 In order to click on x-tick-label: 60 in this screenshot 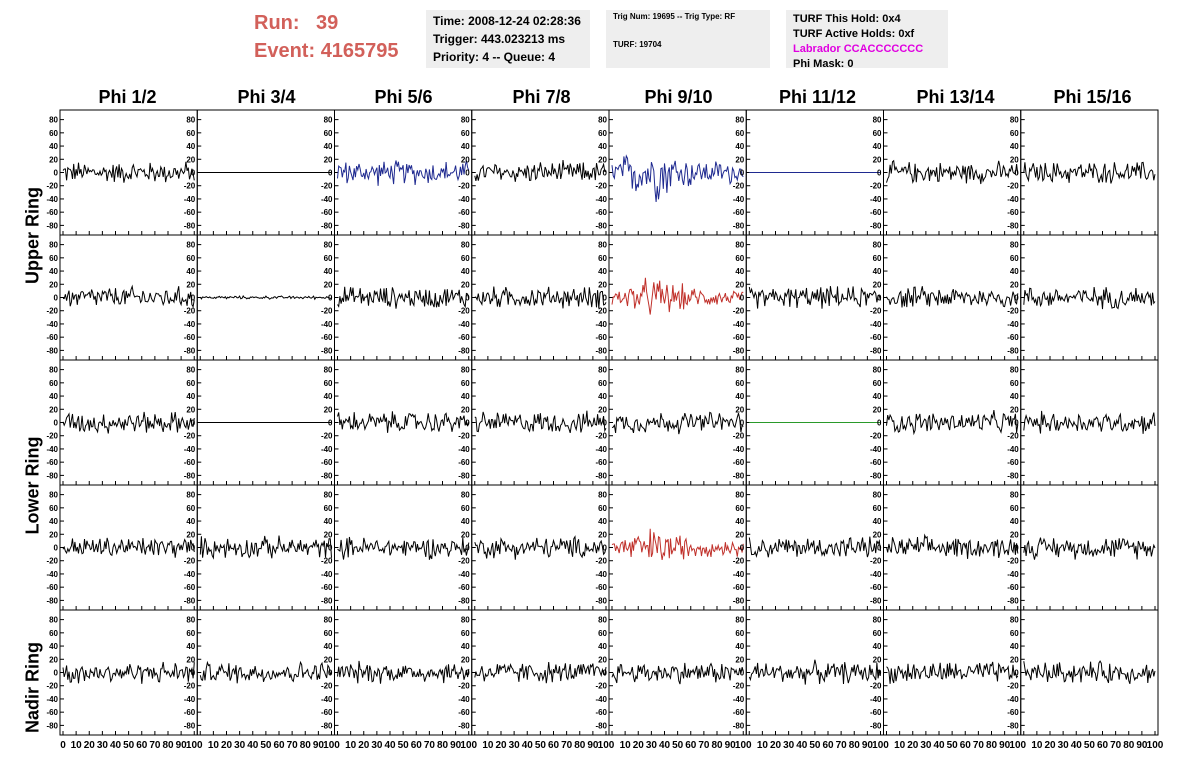, I will do `click(279, 745)`.